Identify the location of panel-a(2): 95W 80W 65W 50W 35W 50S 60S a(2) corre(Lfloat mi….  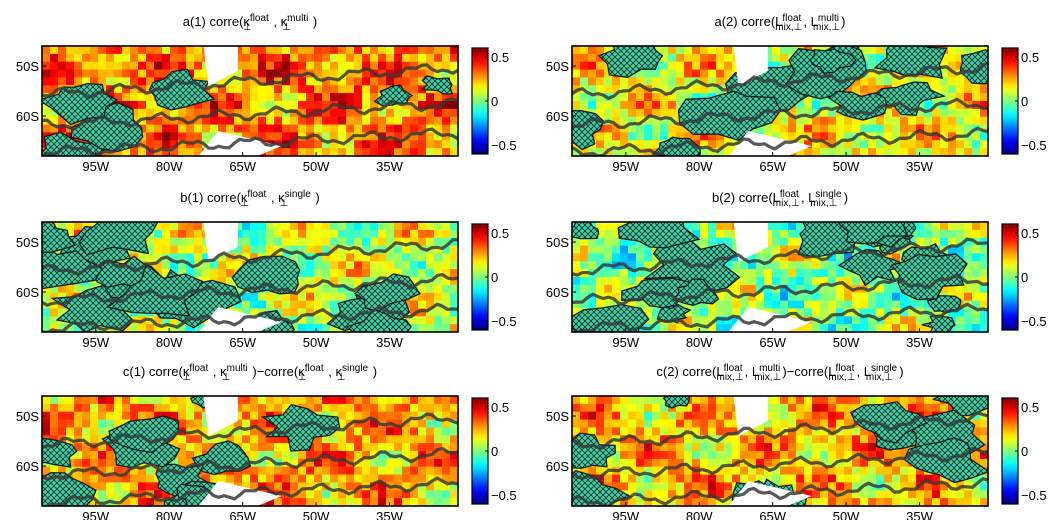
(796, 93).